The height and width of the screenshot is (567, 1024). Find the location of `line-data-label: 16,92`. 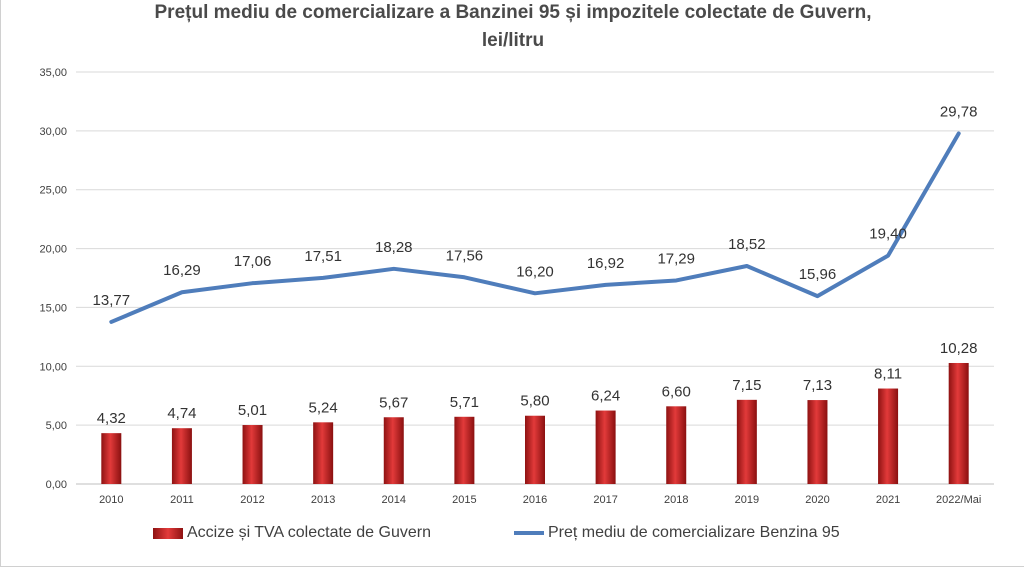

line-data-label: 16,92 is located at coordinates (606, 263).